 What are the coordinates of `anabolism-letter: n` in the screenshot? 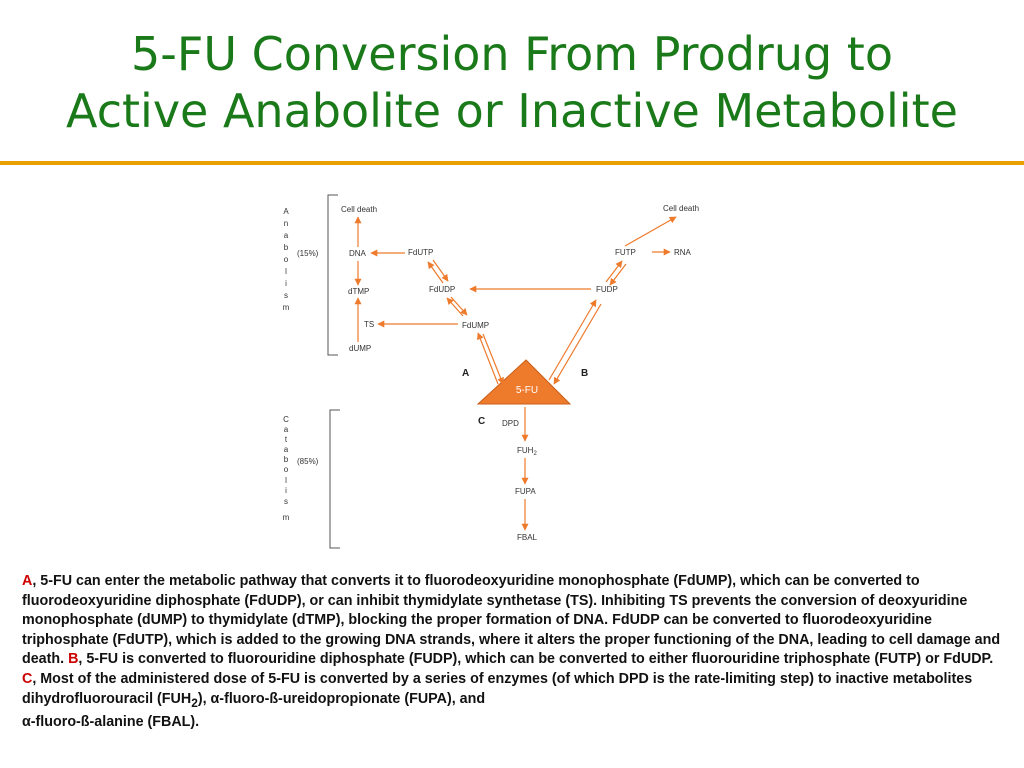 It's located at (286, 223).